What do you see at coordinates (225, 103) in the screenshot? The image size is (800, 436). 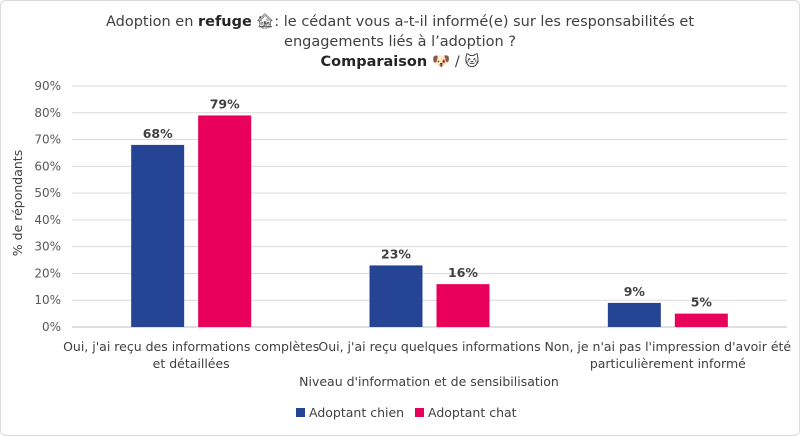 I see `data-label: 79%` at bounding box center [225, 103].